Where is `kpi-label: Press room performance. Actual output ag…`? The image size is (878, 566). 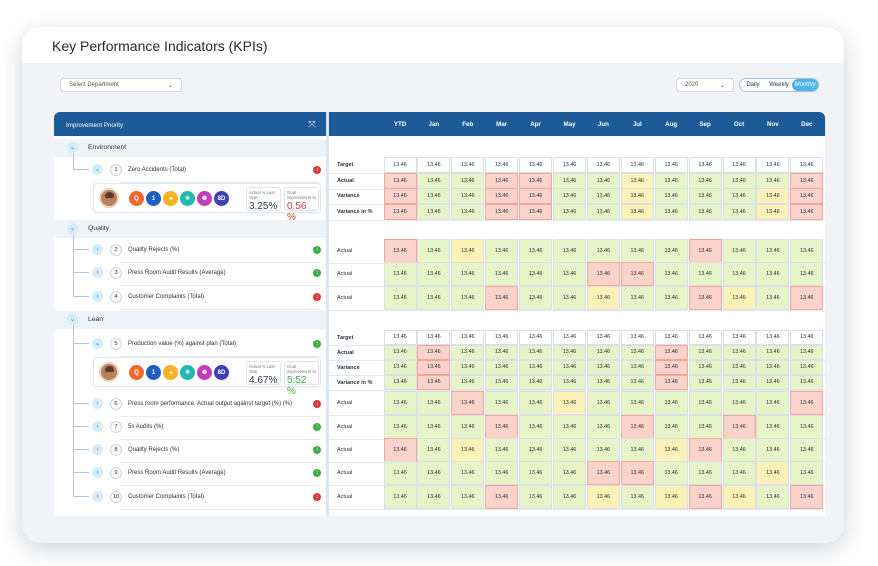
kpi-label: Press room performance. Actual output ag… is located at coordinates (210, 404).